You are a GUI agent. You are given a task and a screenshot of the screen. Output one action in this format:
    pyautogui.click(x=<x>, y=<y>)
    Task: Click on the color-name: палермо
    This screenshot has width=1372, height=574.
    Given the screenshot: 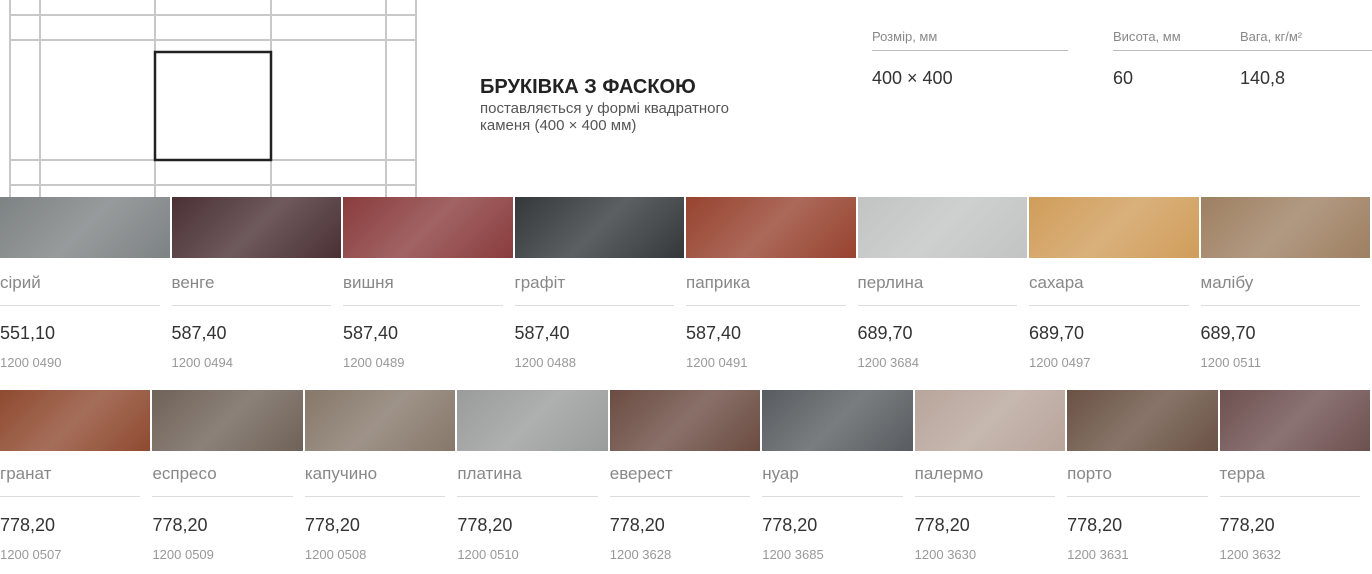 What is the action you would take?
    pyautogui.click(x=949, y=473)
    